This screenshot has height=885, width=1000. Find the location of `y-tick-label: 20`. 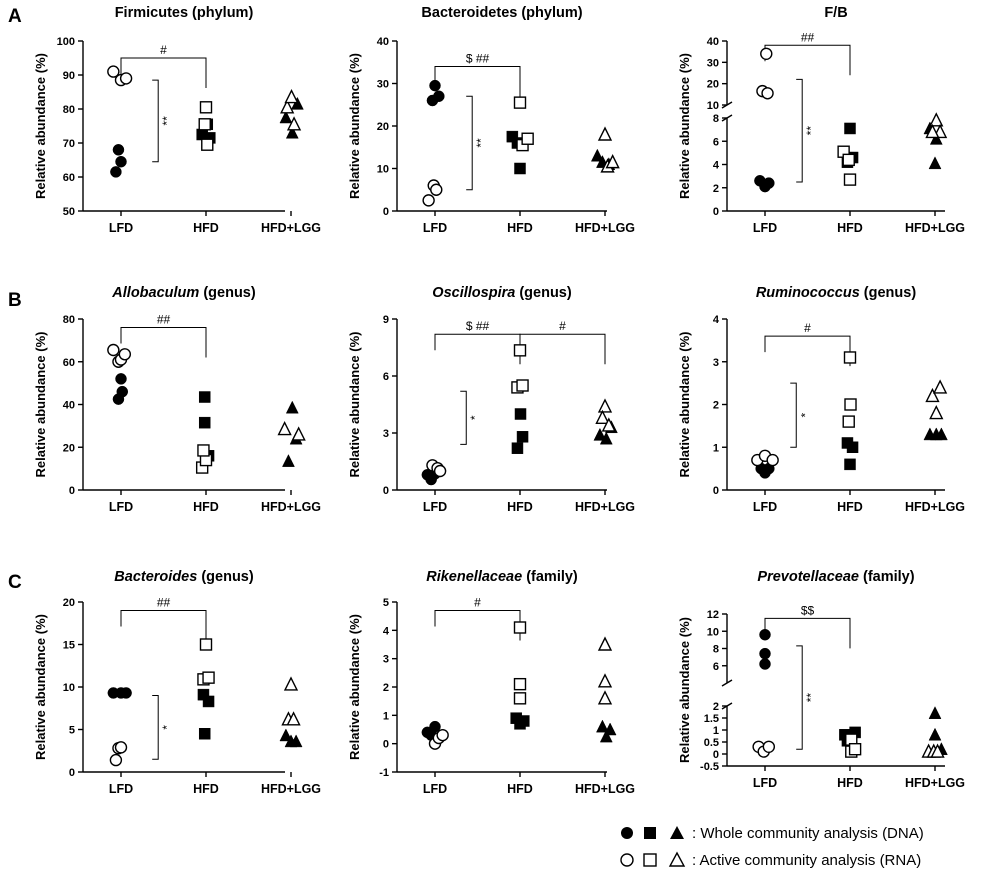

y-tick-label: 20 is located at coordinates (69, 448).